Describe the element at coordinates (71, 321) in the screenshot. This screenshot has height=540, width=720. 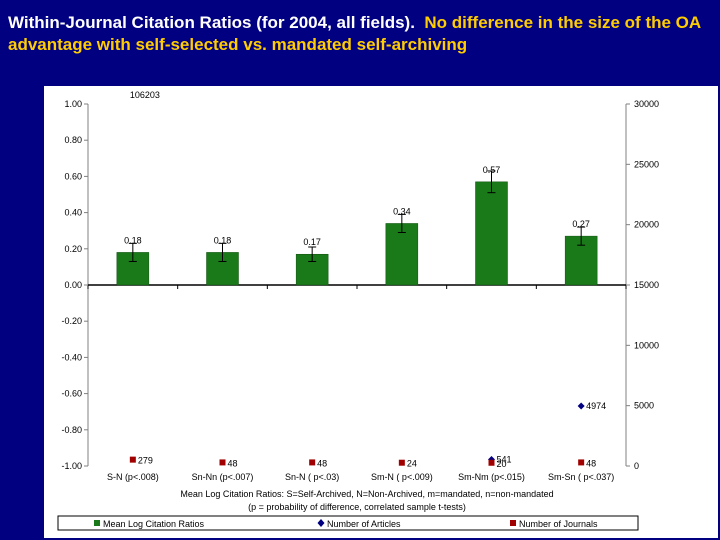
I see `y-left-tick-label: -0.20` at that location.